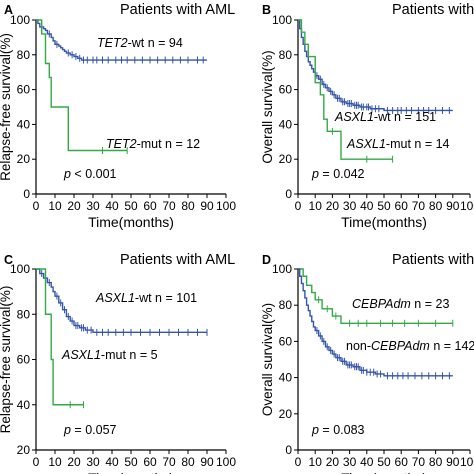 The height and width of the screenshot is (474, 474). What do you see at coordinates (8, 10) in the screenshot?
I see `panel-label: A` at bounding box center [8, 10].